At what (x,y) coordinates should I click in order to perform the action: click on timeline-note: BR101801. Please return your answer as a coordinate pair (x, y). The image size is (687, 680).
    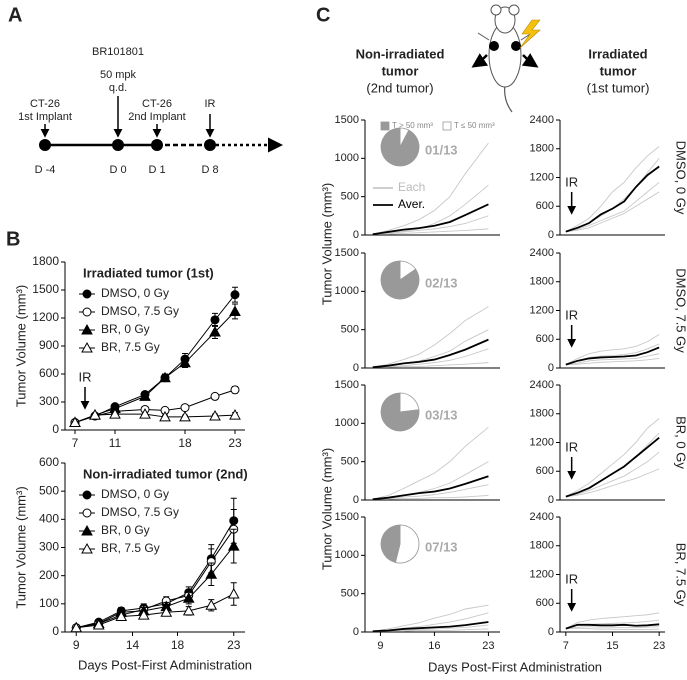
    Looking at the image, I should click on (118, 52).